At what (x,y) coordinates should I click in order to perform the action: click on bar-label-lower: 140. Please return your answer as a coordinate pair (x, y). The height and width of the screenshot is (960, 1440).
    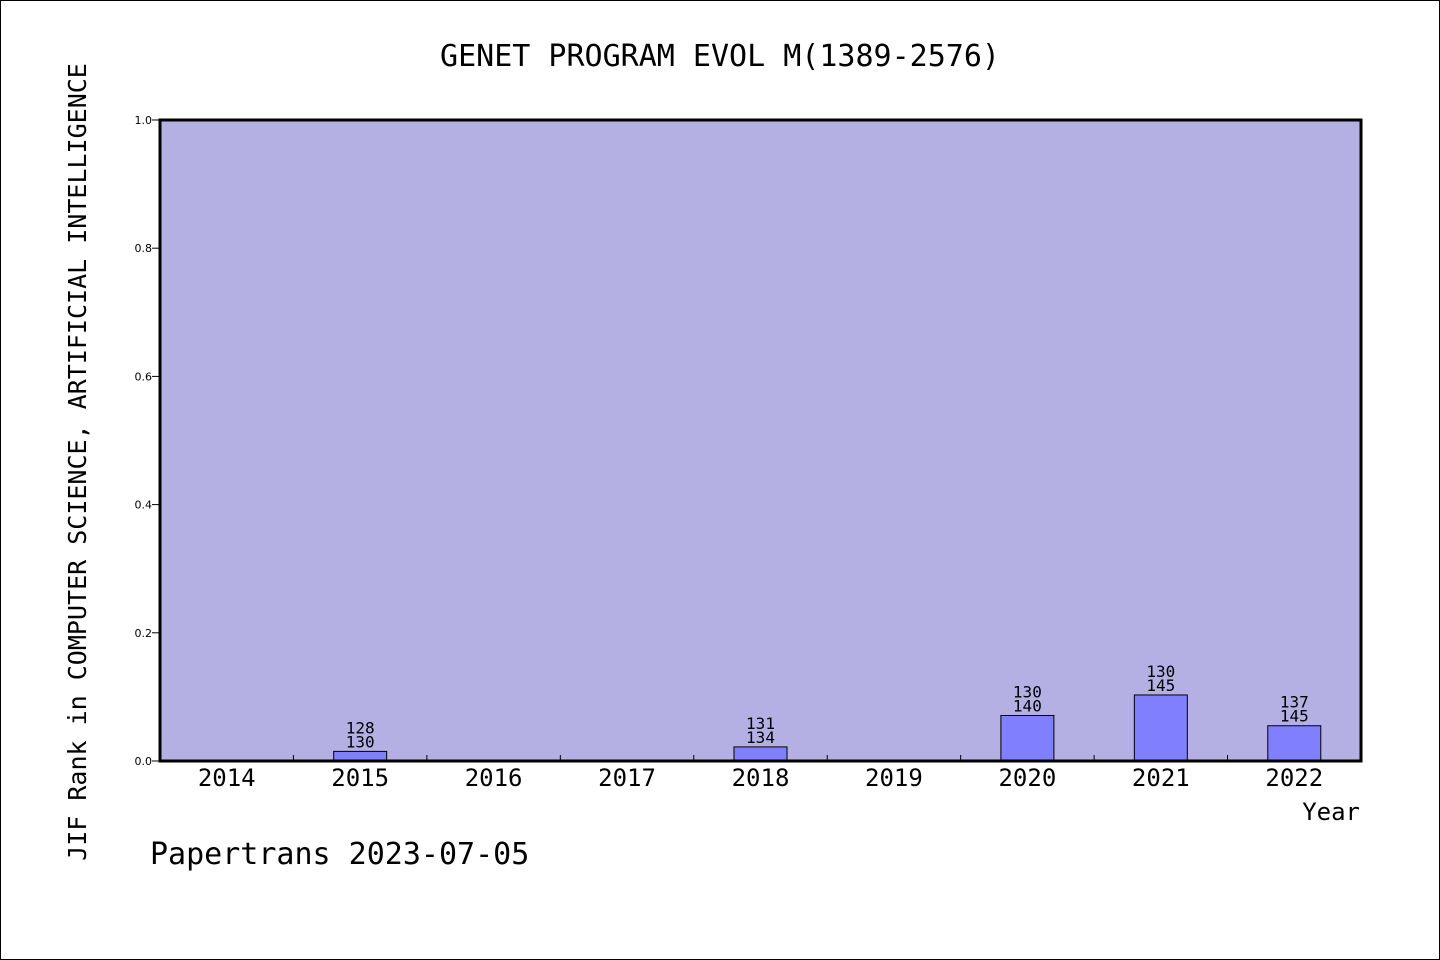
    Looking at the image, I should click on (1027, 705).